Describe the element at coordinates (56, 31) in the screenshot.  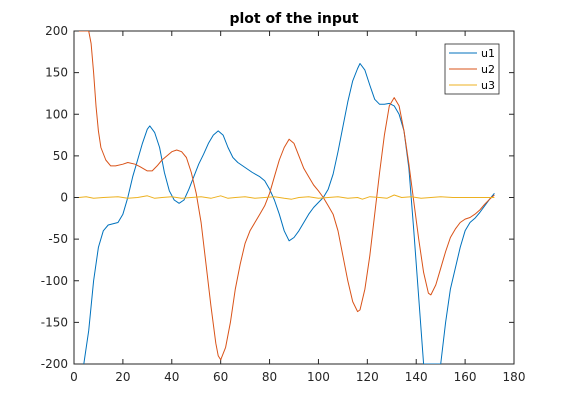
I see `y-tick-label: 200` at that location.